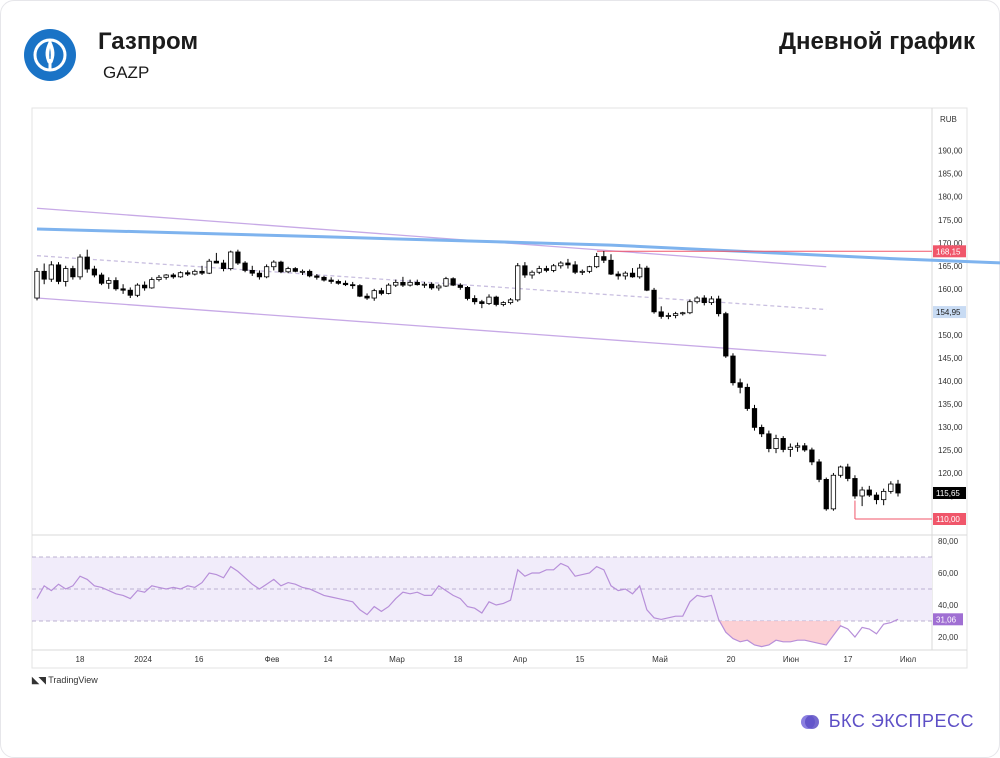  I want to click on y-tick-label: 150,00, so click(950, 335).